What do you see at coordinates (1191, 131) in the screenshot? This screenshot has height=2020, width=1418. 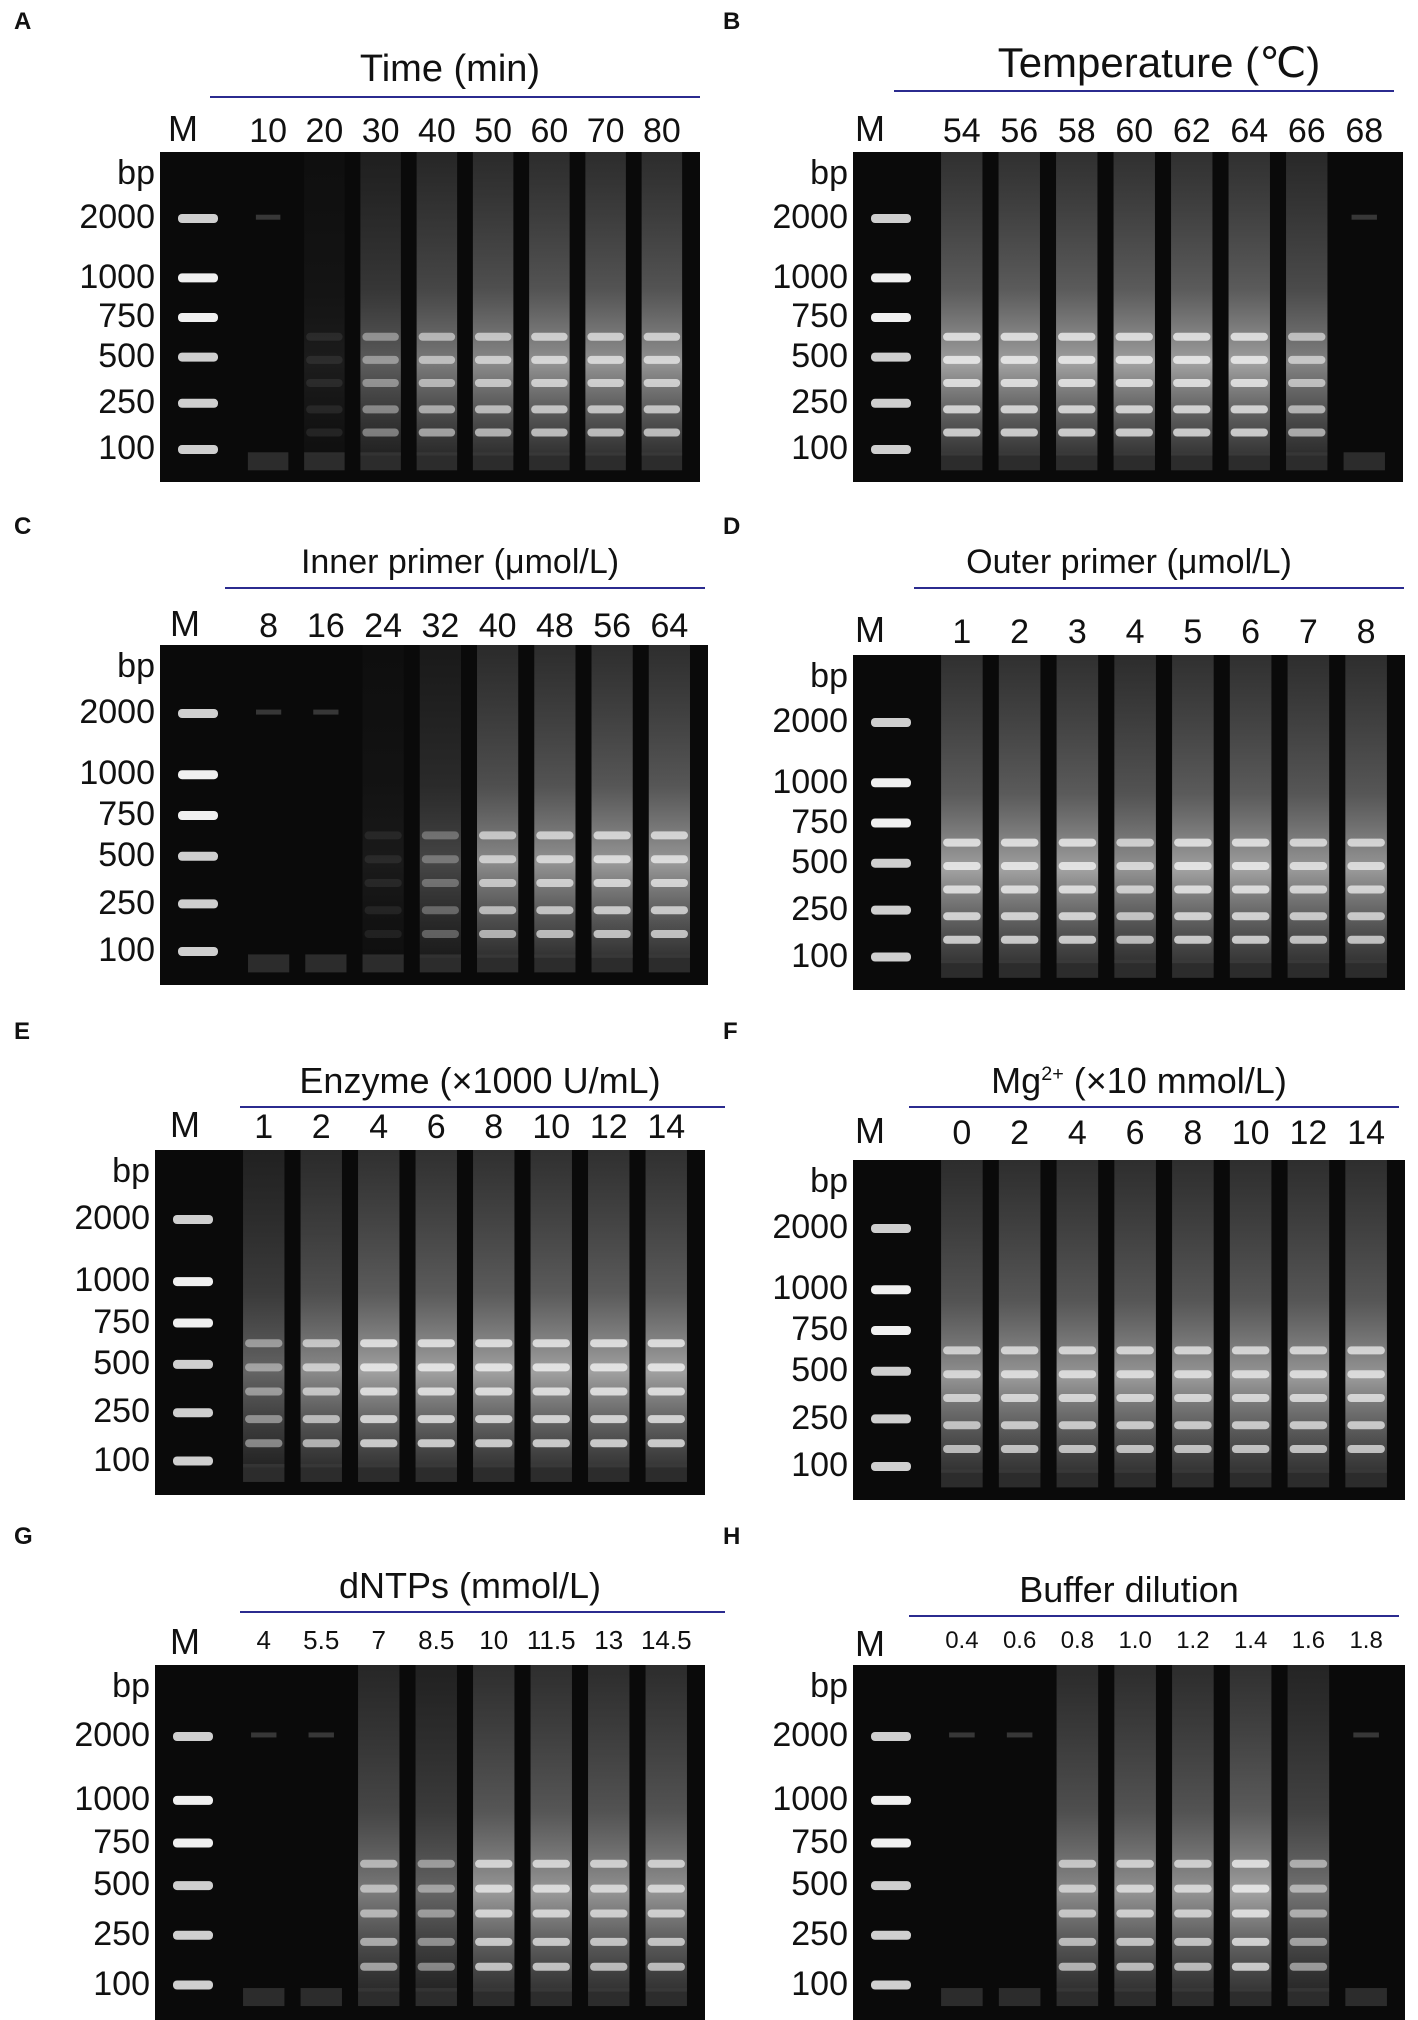 I see `lane-label: 62` at bounding box center [1191, 131].